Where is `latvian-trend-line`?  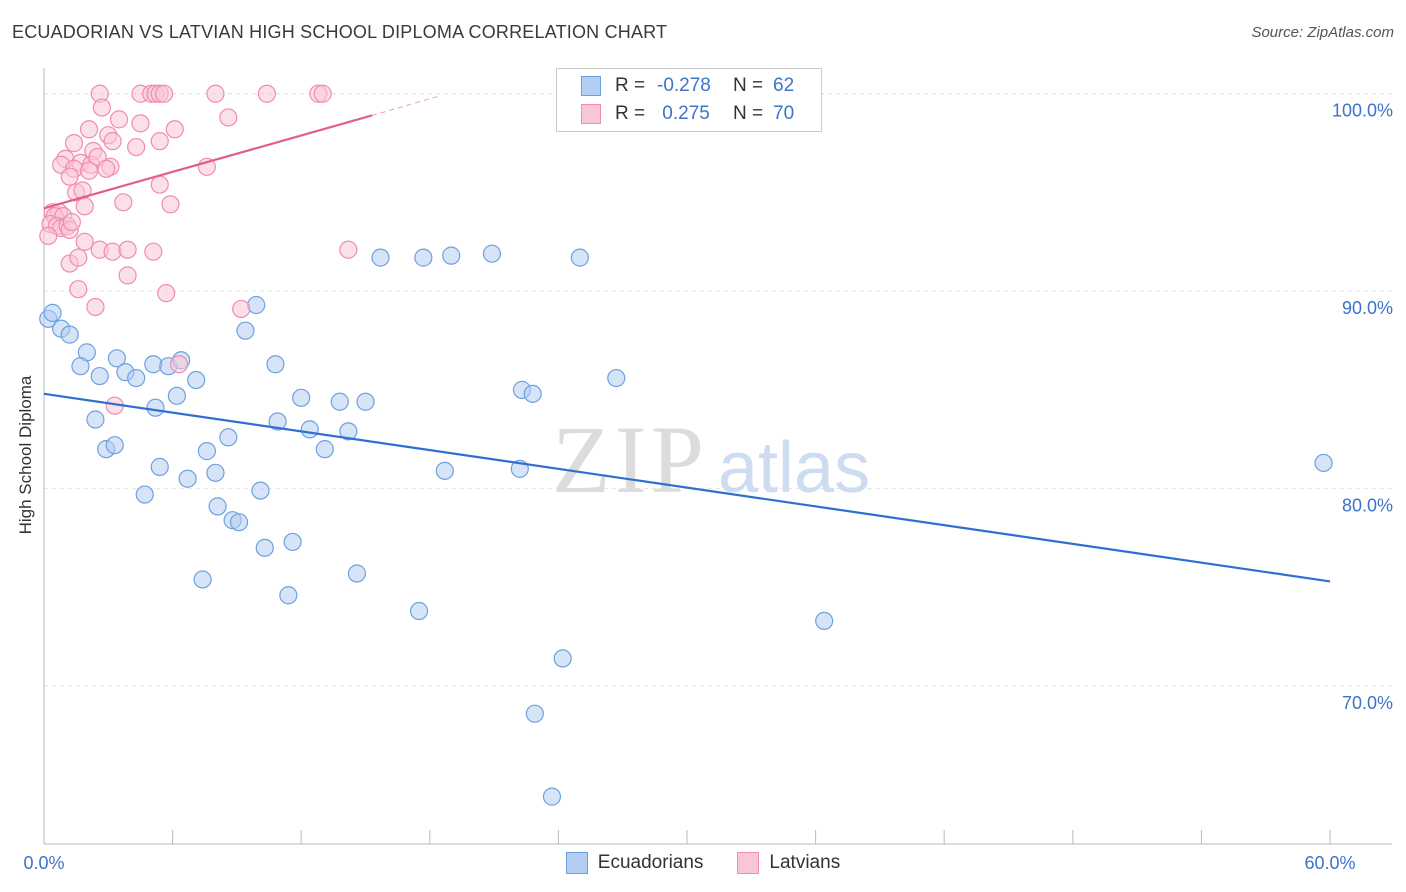
latvian-trend-line is located at coordinates (208, 162).